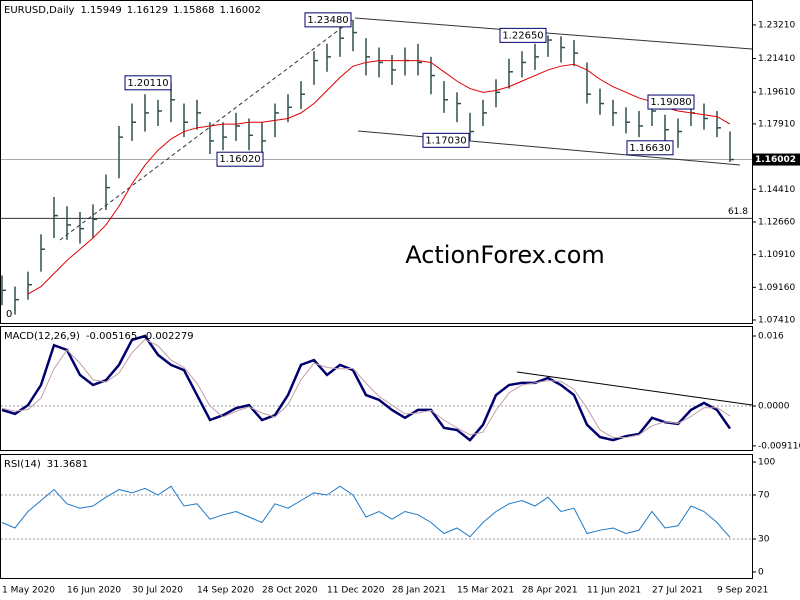 Image resolution: width=800 pixels, height=600 pixels. Describe the element at coordinates (94, 591) in the screenshot. I see `x-tick-label: 16 Jun 2020` at that location.